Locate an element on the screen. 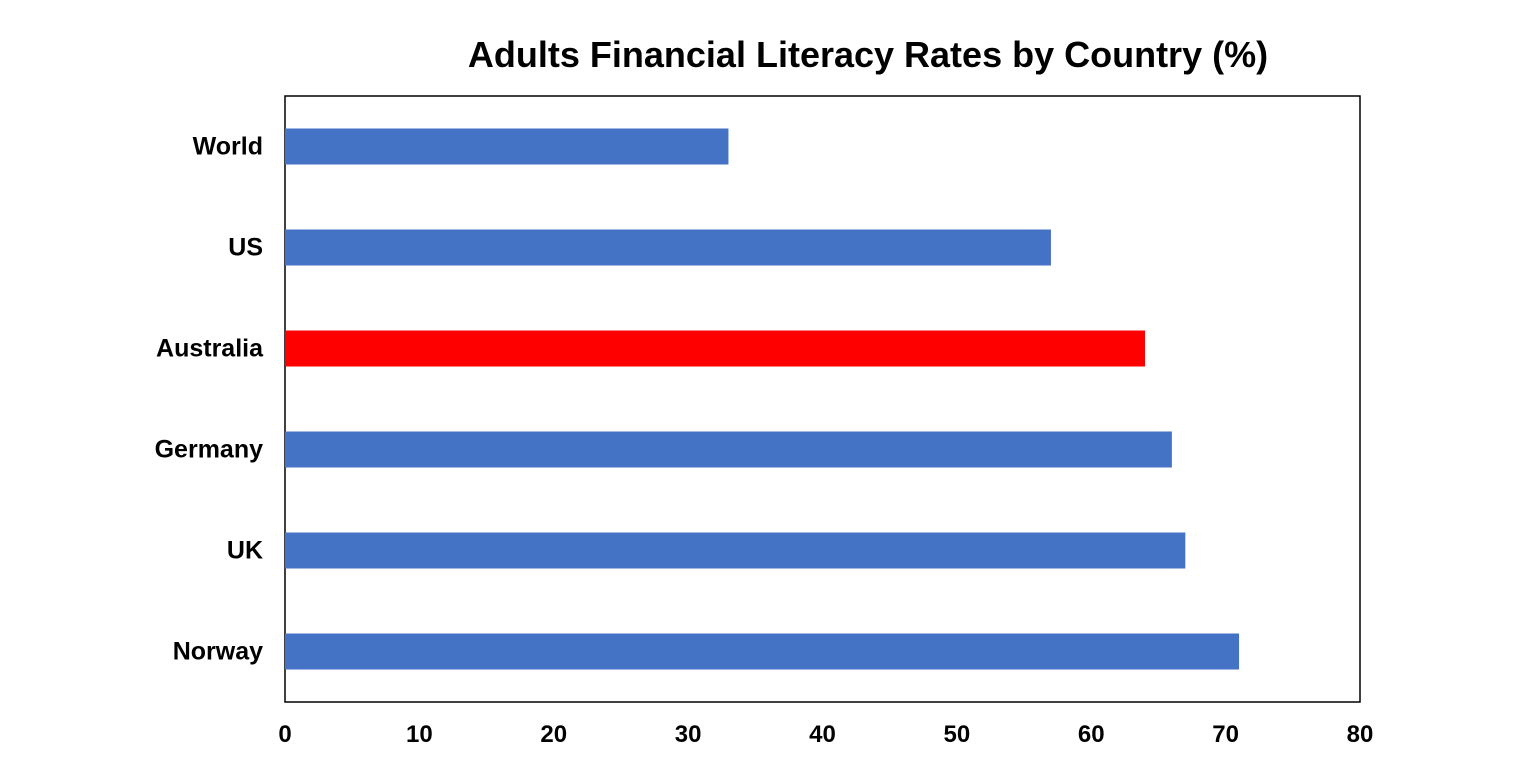 The height and width of the screenshot is (775, 1536). bar-uk is located at coordinates (735, 550).